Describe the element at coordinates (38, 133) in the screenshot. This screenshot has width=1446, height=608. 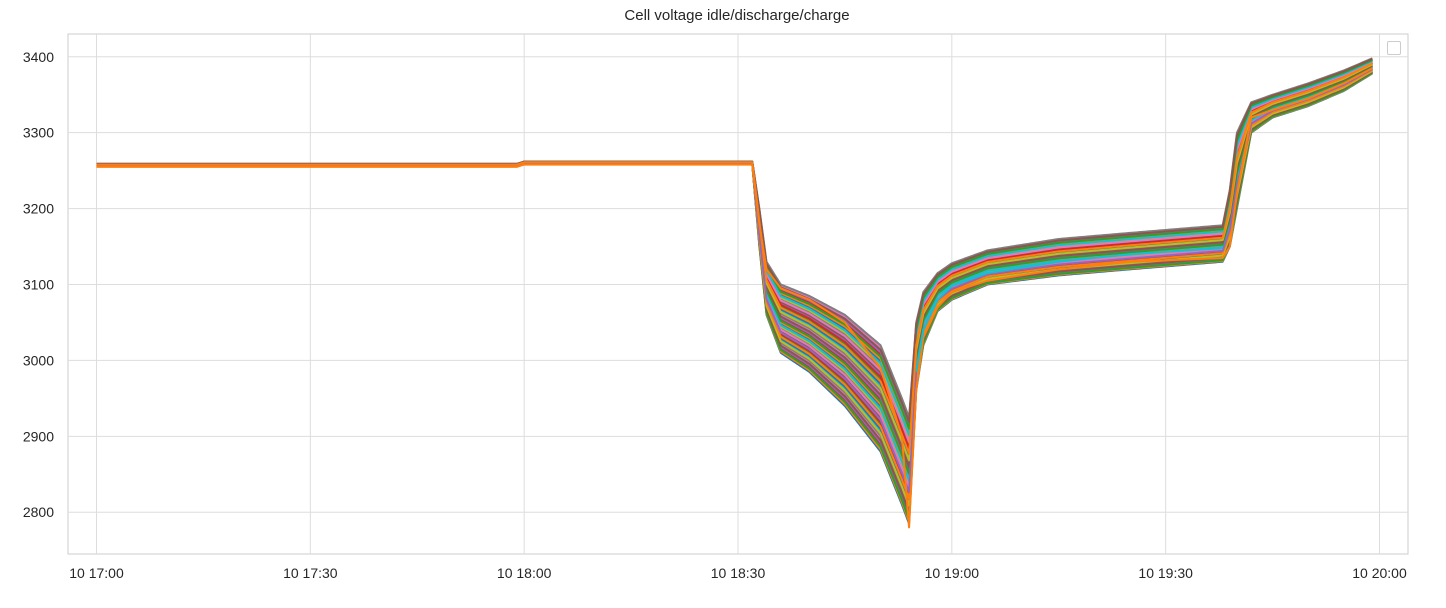
I see `y-tick-label: 3300` at that location.